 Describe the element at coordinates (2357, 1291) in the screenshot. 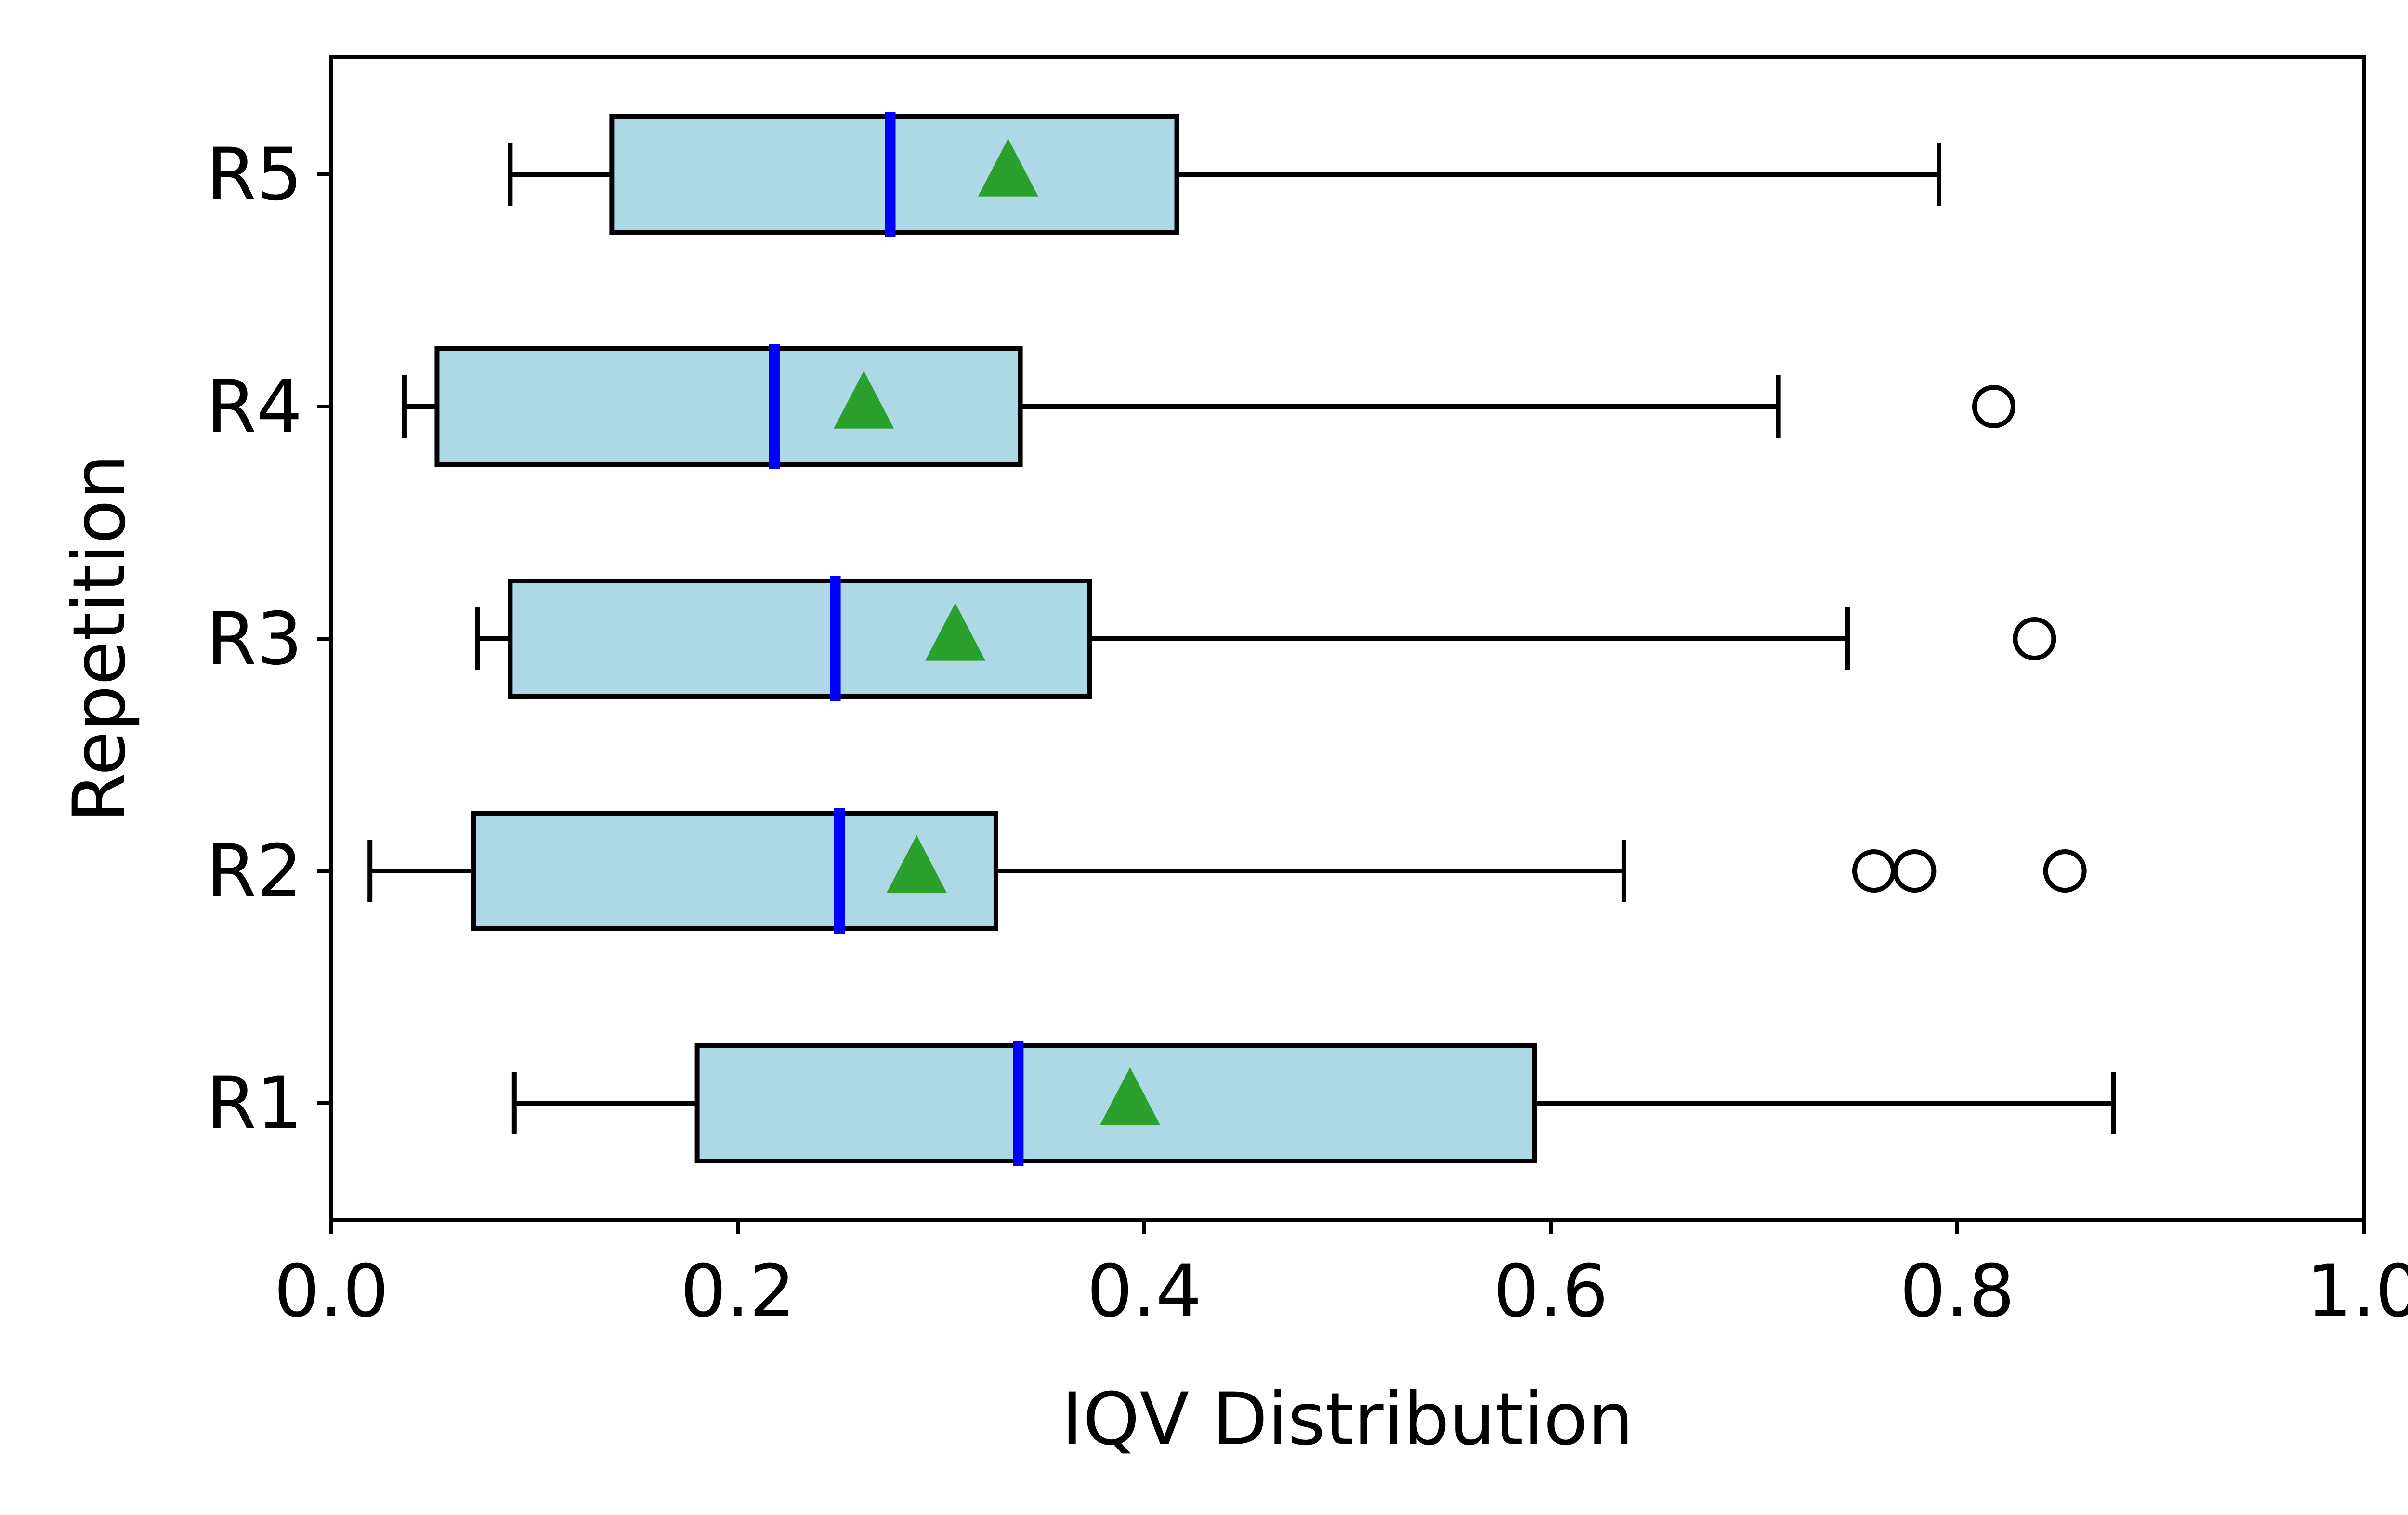

I see `x-tick-label: 1.0` at that location.